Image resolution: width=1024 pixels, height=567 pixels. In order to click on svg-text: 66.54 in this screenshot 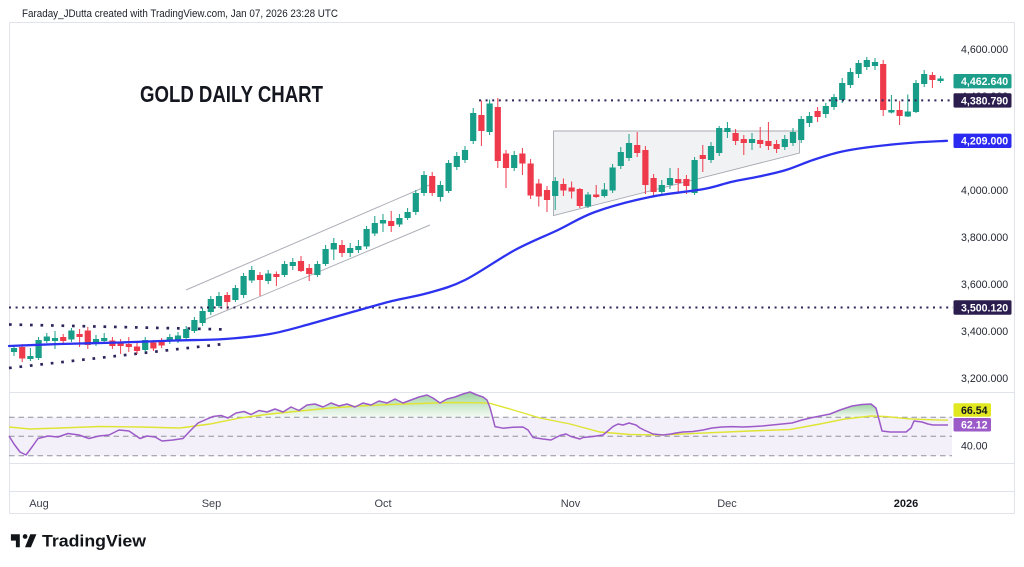, I will do `click(974, 411)`.